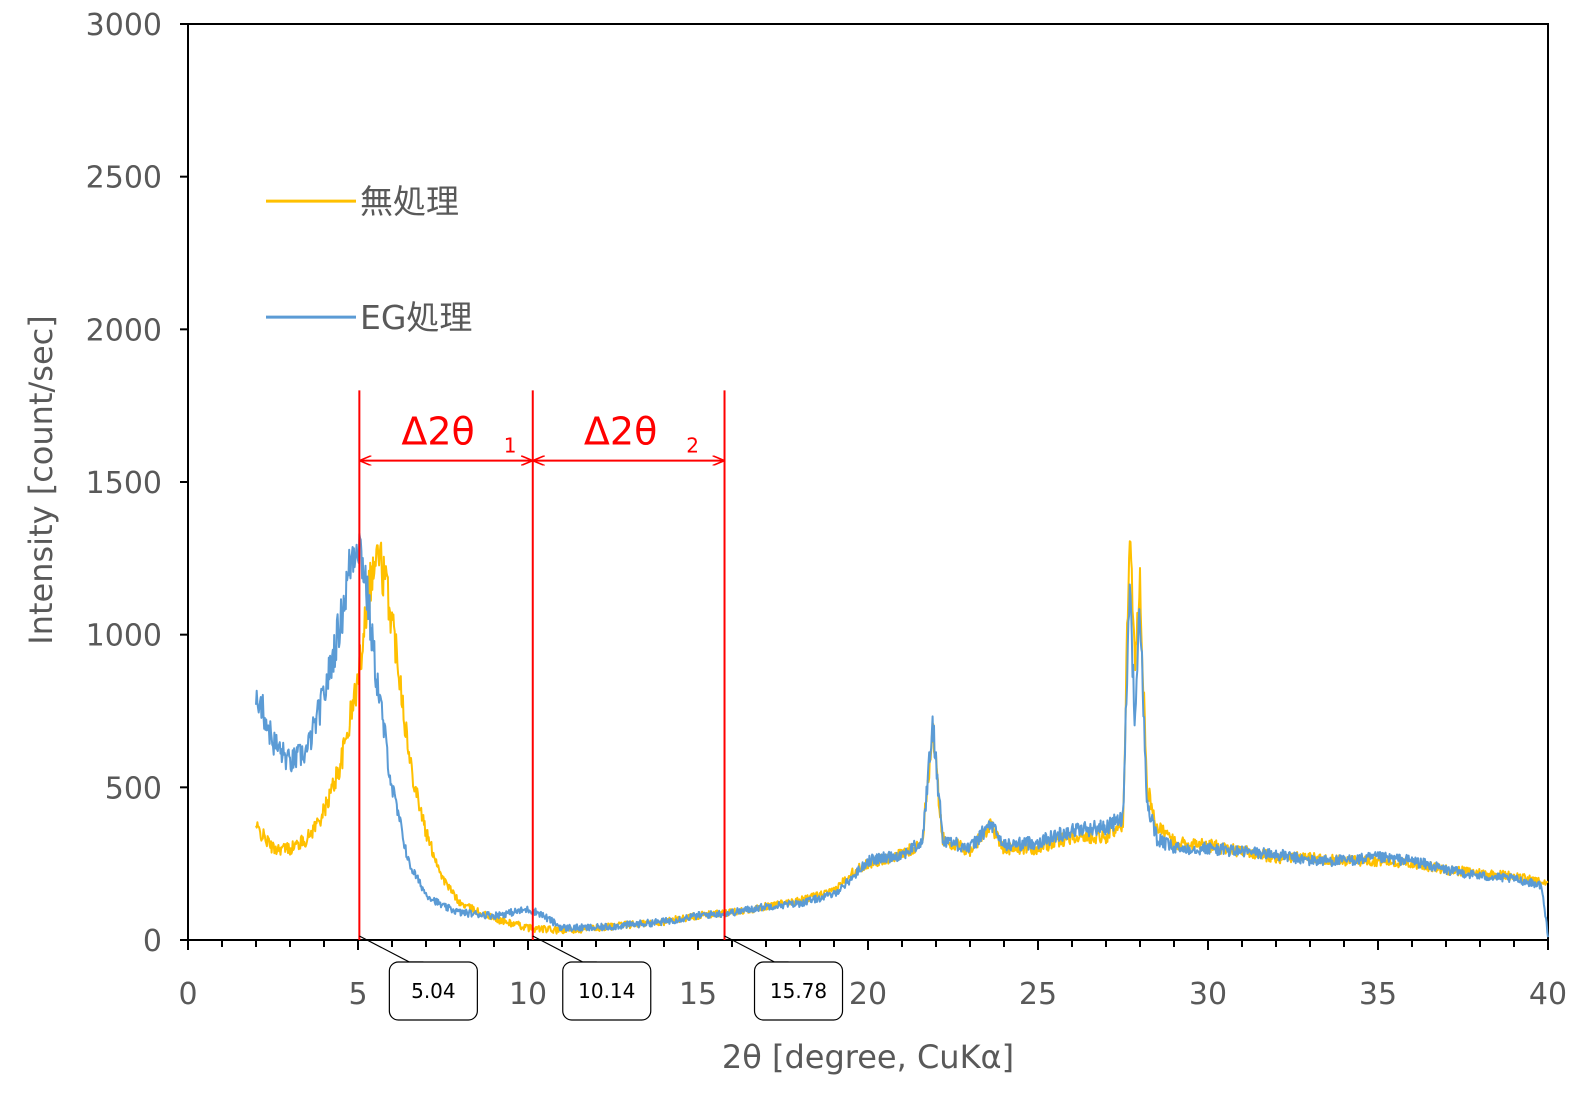  What do you see at coordinates (698, 994) in the screenshot?
I see `x-tick-label: 15` at bounding box center [698, 994].